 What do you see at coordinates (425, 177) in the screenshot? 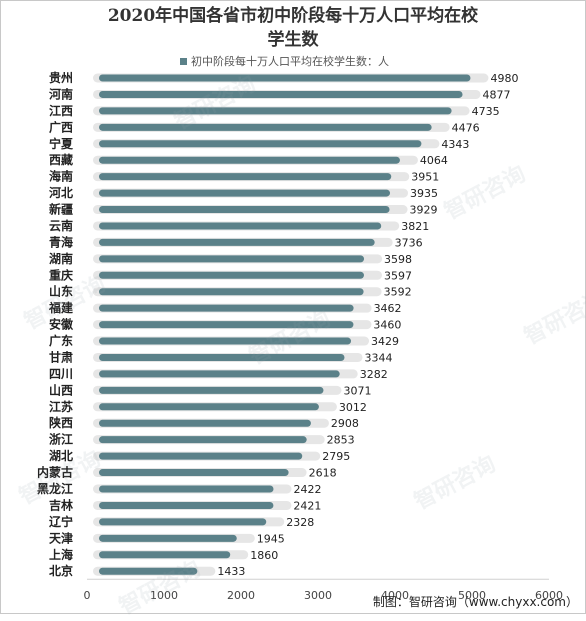
I see `data-label: 3951` at bounding box center [425, 177].